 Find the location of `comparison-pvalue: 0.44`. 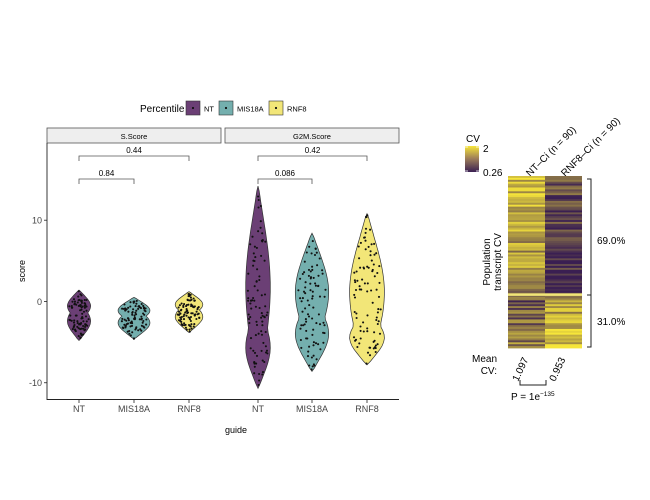

comparison-pvalue: 0.44 is located at coordinates (134, 150).